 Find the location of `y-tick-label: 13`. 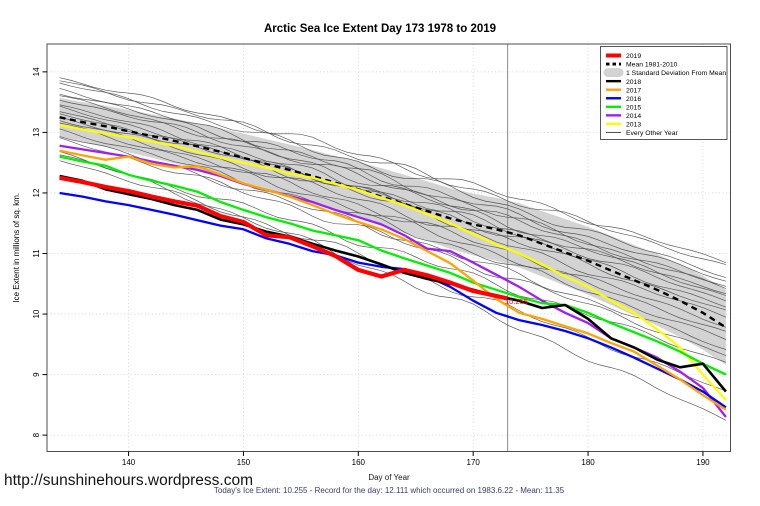

y-tick-label: 13 is located at coordinates (36, 131).